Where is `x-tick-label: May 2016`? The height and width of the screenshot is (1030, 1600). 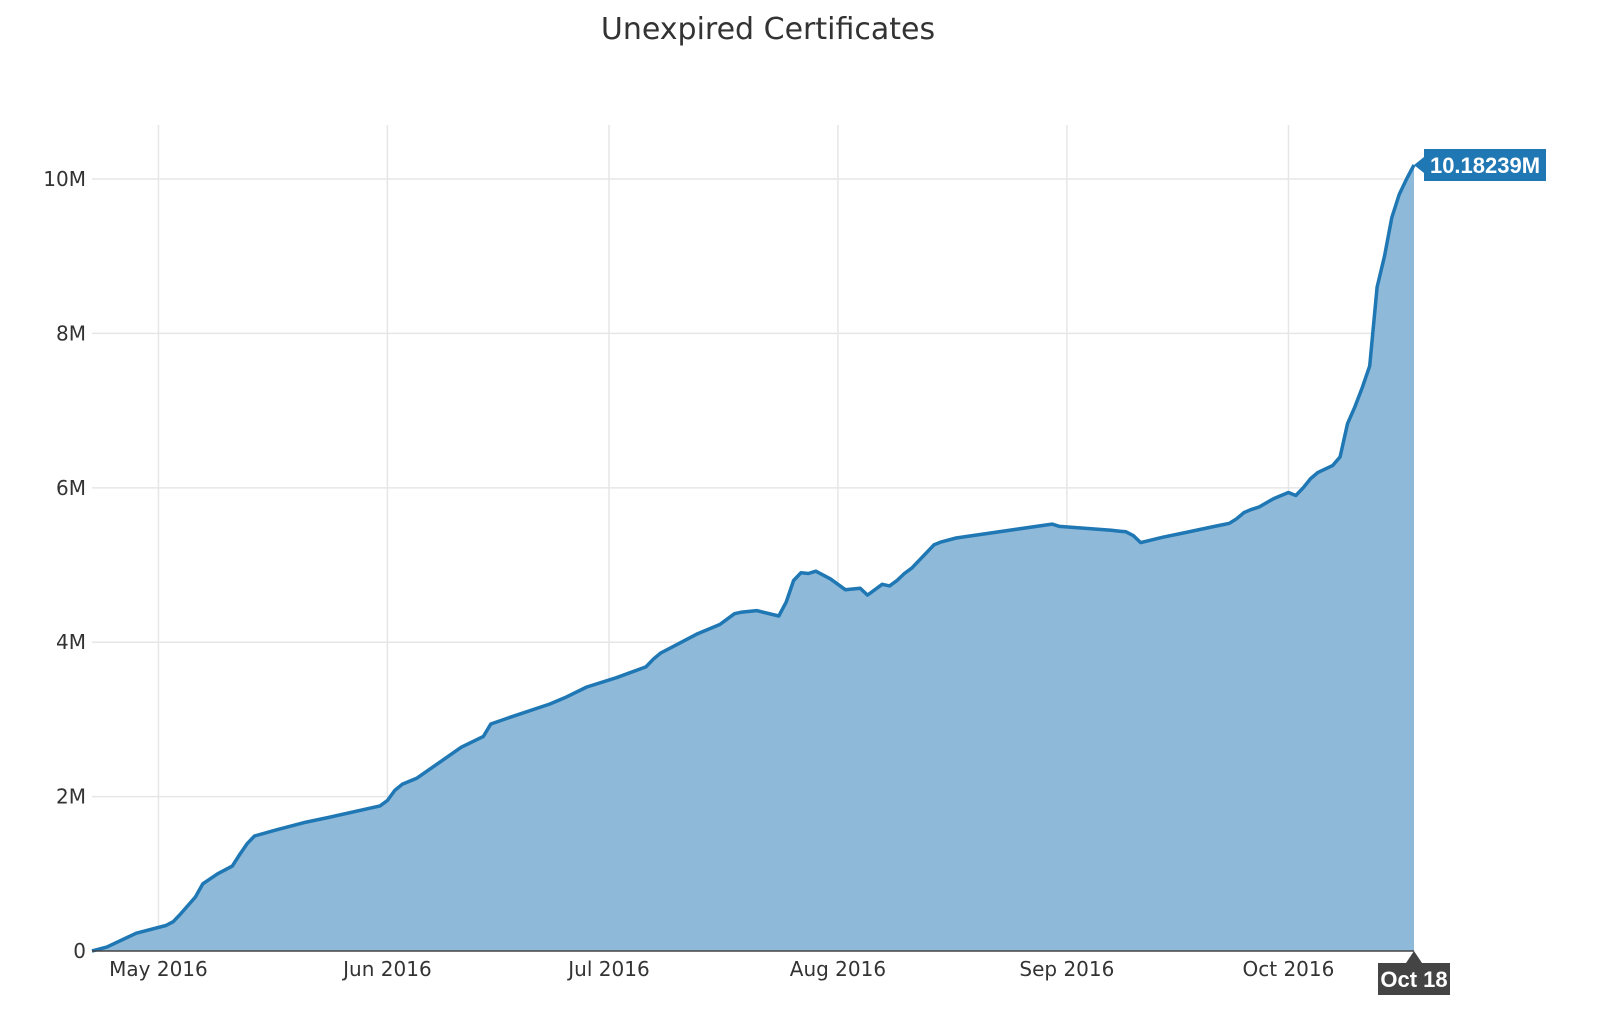
x-tick-label: May 2016 is located at coordinates (158, 969).